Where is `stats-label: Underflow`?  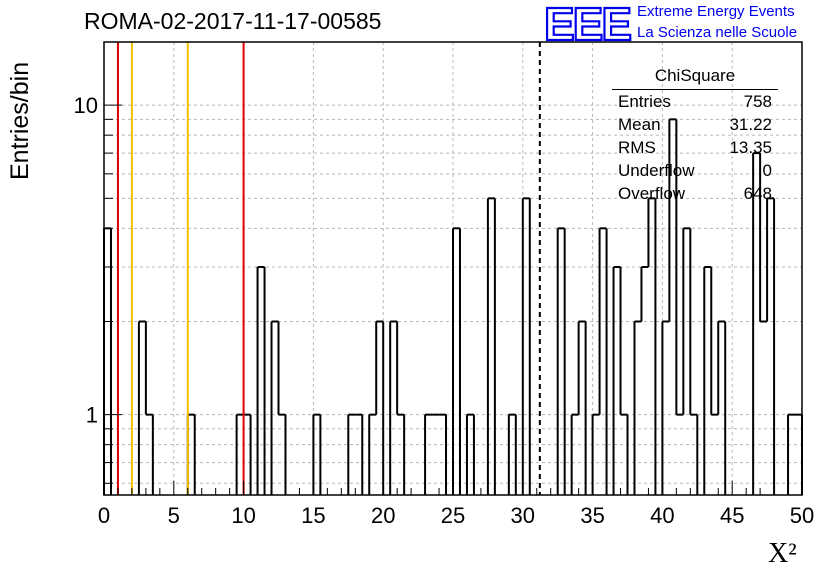 stats-label: Underflow is located at coordinates (656, 170).